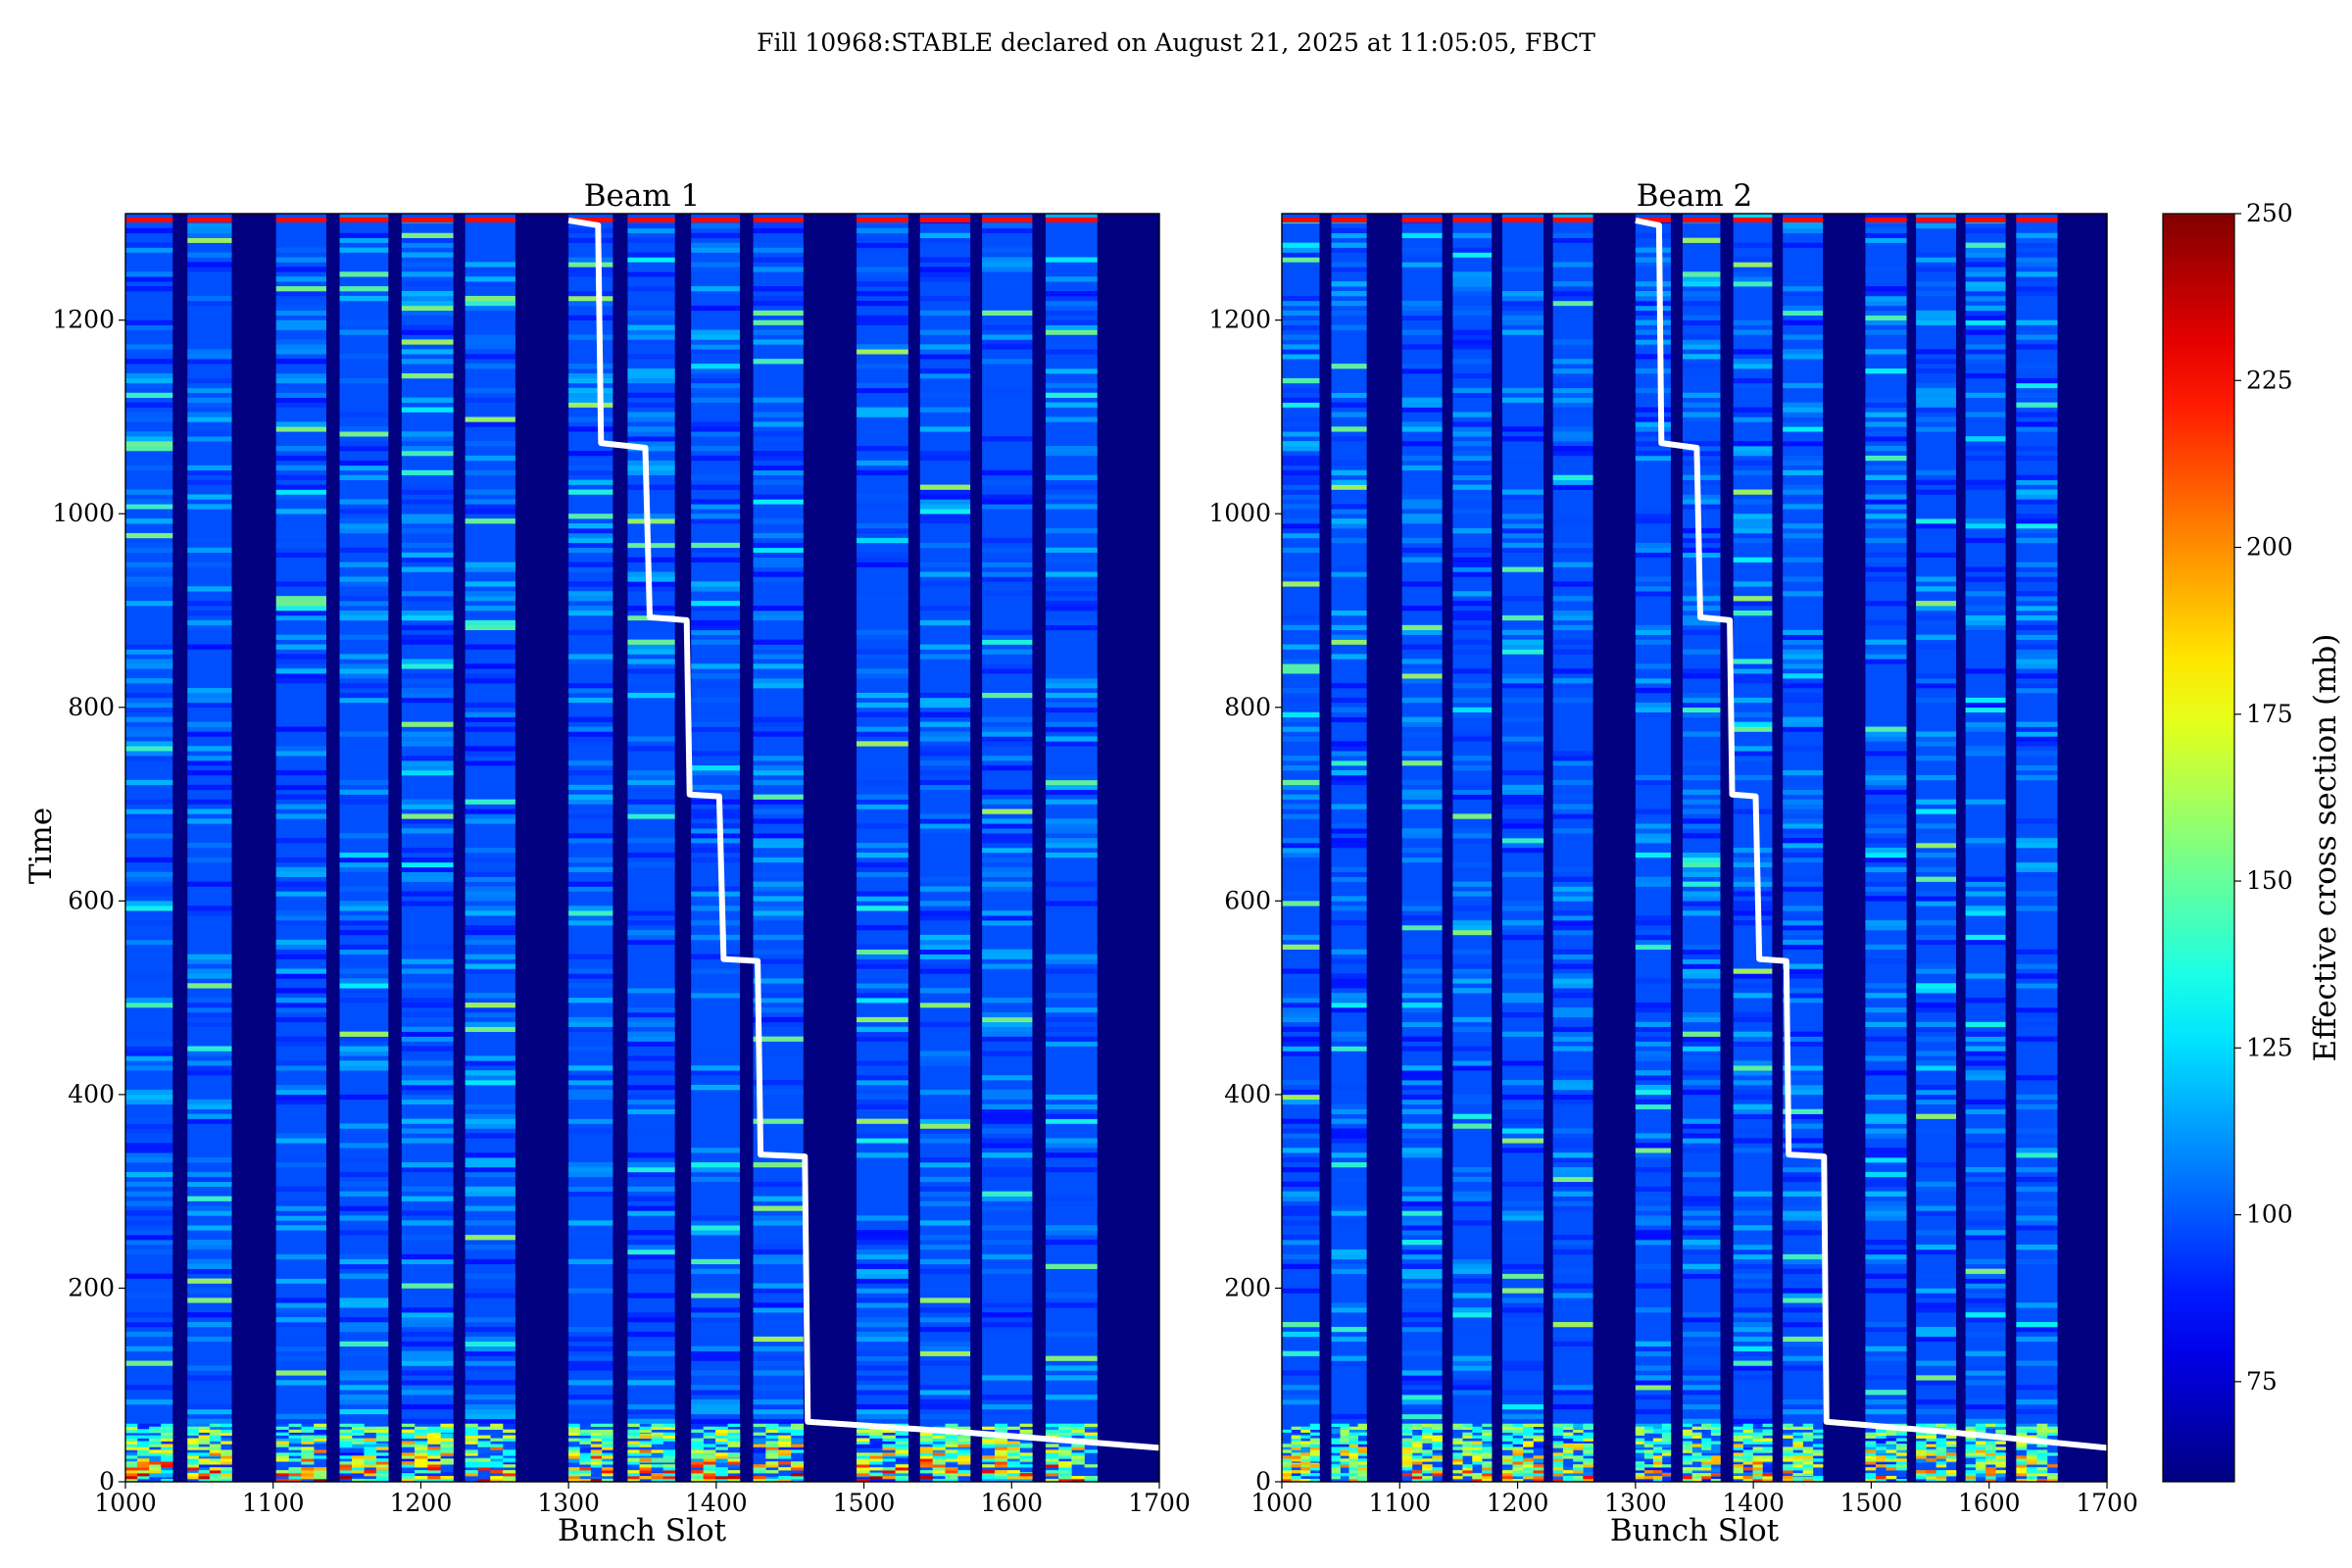 The height and width of the screenshot is (1568, 2352). What do you see at coordinates (83, 513) in the screenshot?
I see `y-tick-label: 1000` at bounding box center [83, 513].